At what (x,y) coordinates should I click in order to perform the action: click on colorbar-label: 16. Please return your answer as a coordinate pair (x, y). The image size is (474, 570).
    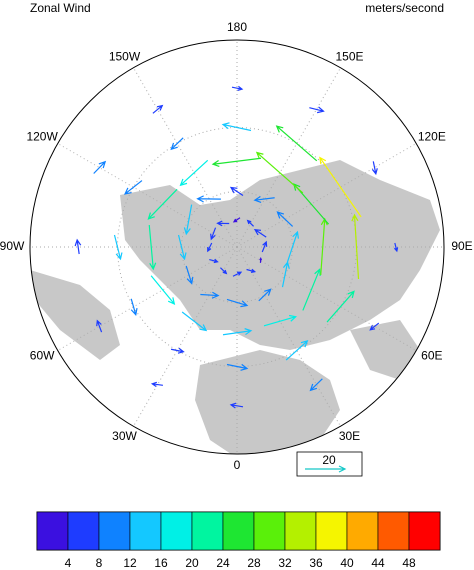
    Looking at the image, I should click on (161, 563).